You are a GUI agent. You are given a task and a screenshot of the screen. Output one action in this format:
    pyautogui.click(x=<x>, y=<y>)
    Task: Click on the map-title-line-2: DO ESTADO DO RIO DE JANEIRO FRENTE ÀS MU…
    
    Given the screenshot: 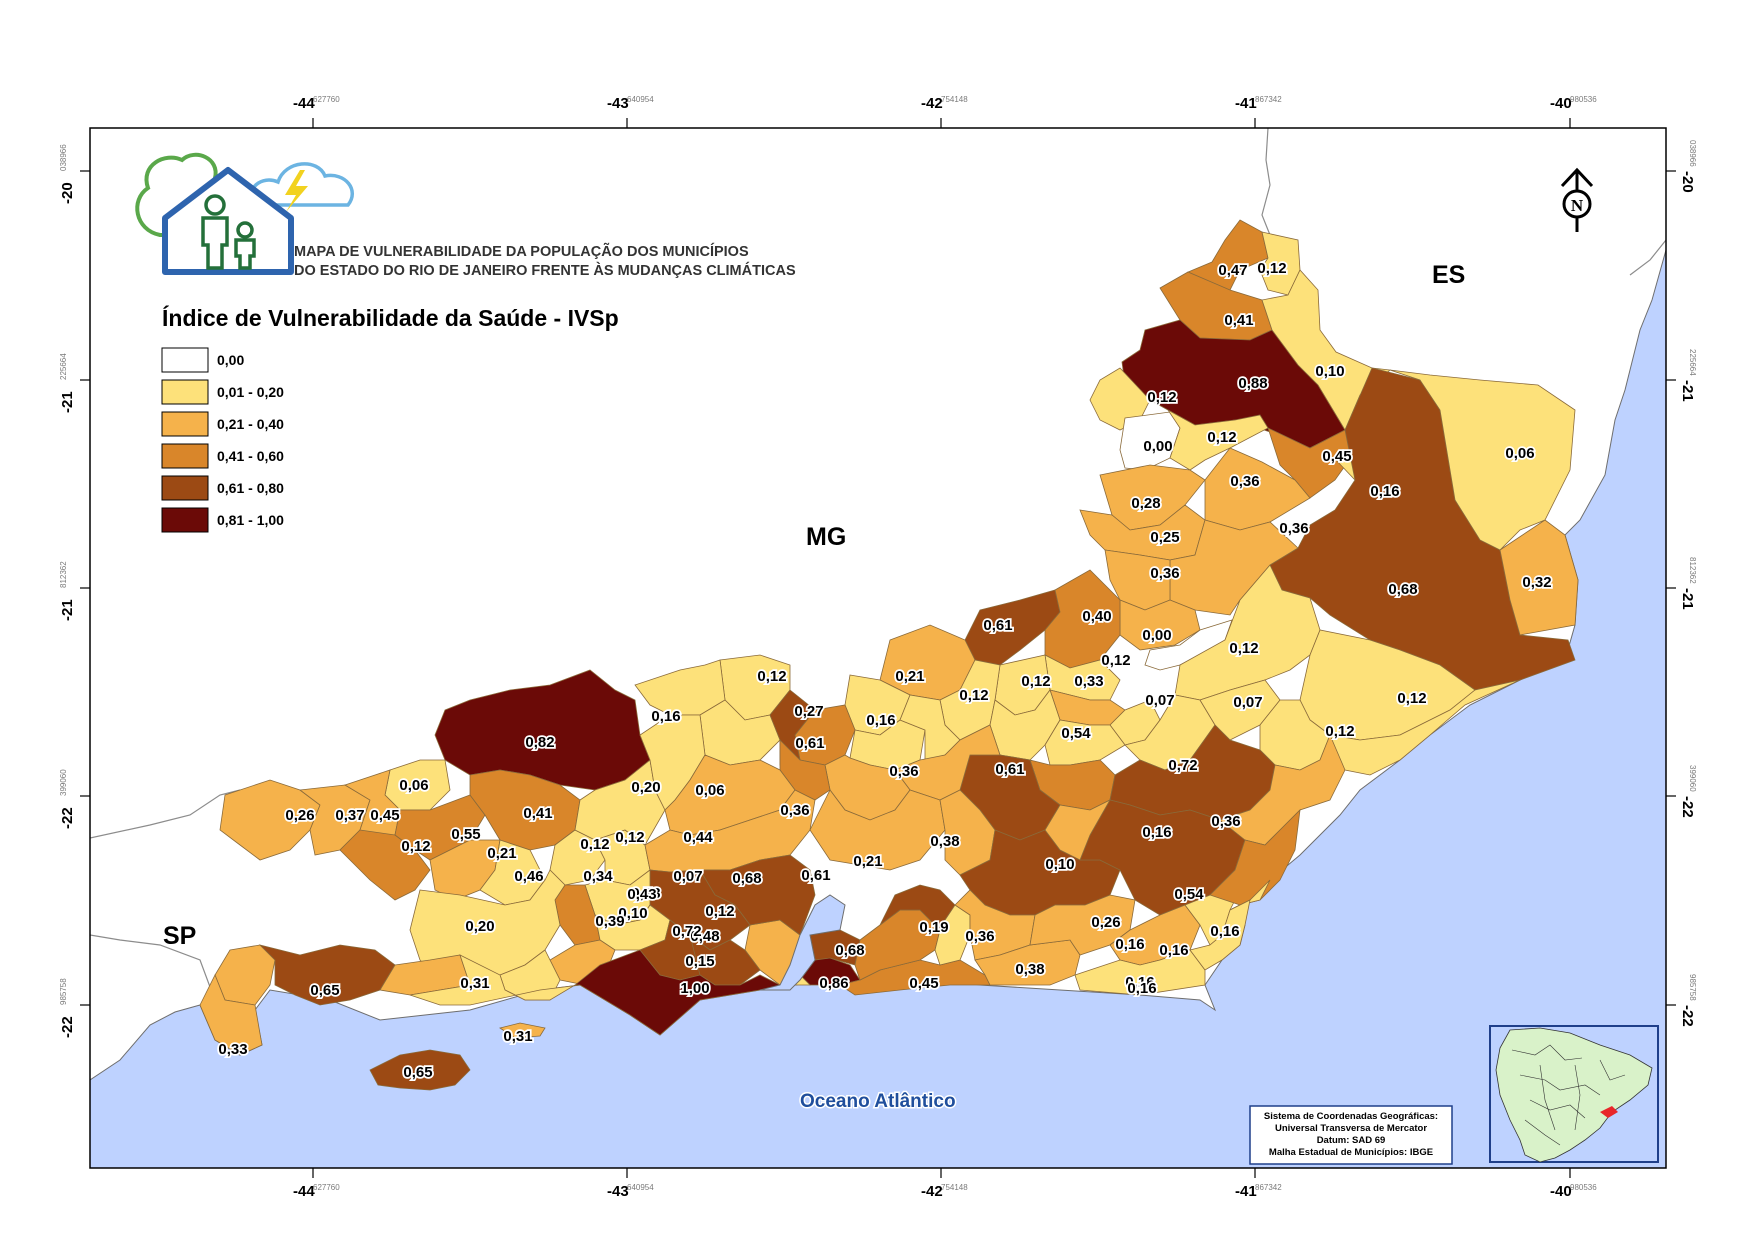 What is the action you would take?
    pyautogui.click(x=545, y=270)
    